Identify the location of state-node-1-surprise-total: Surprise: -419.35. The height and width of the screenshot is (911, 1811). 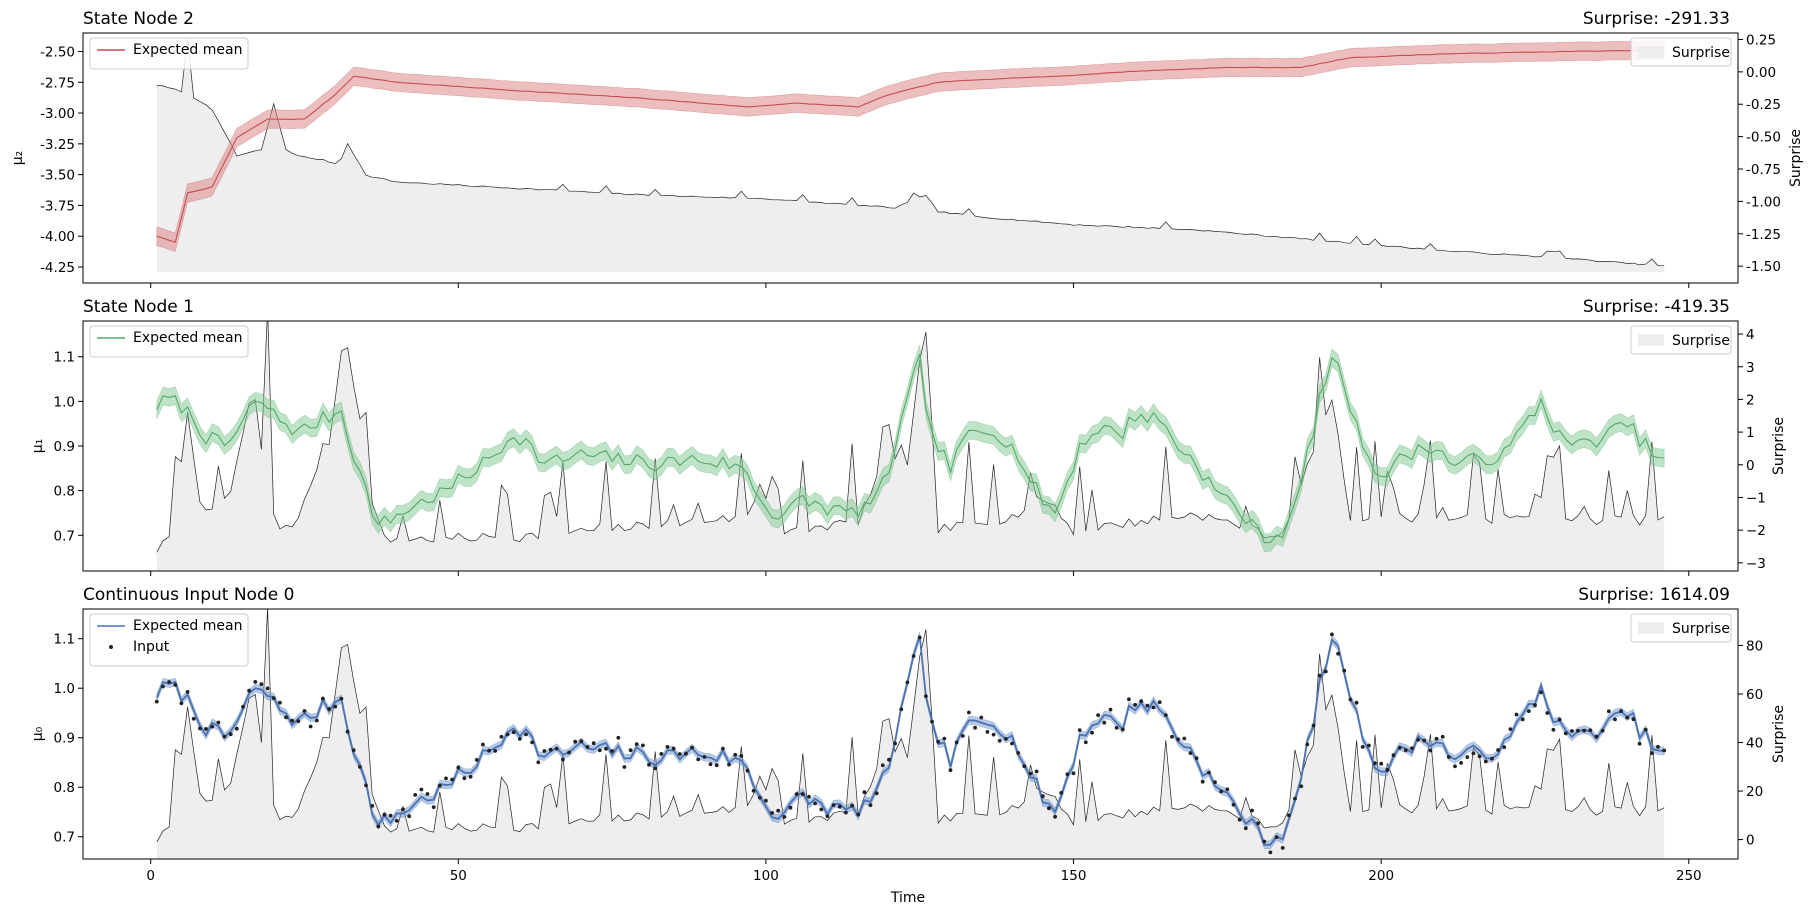
(1656, 307).